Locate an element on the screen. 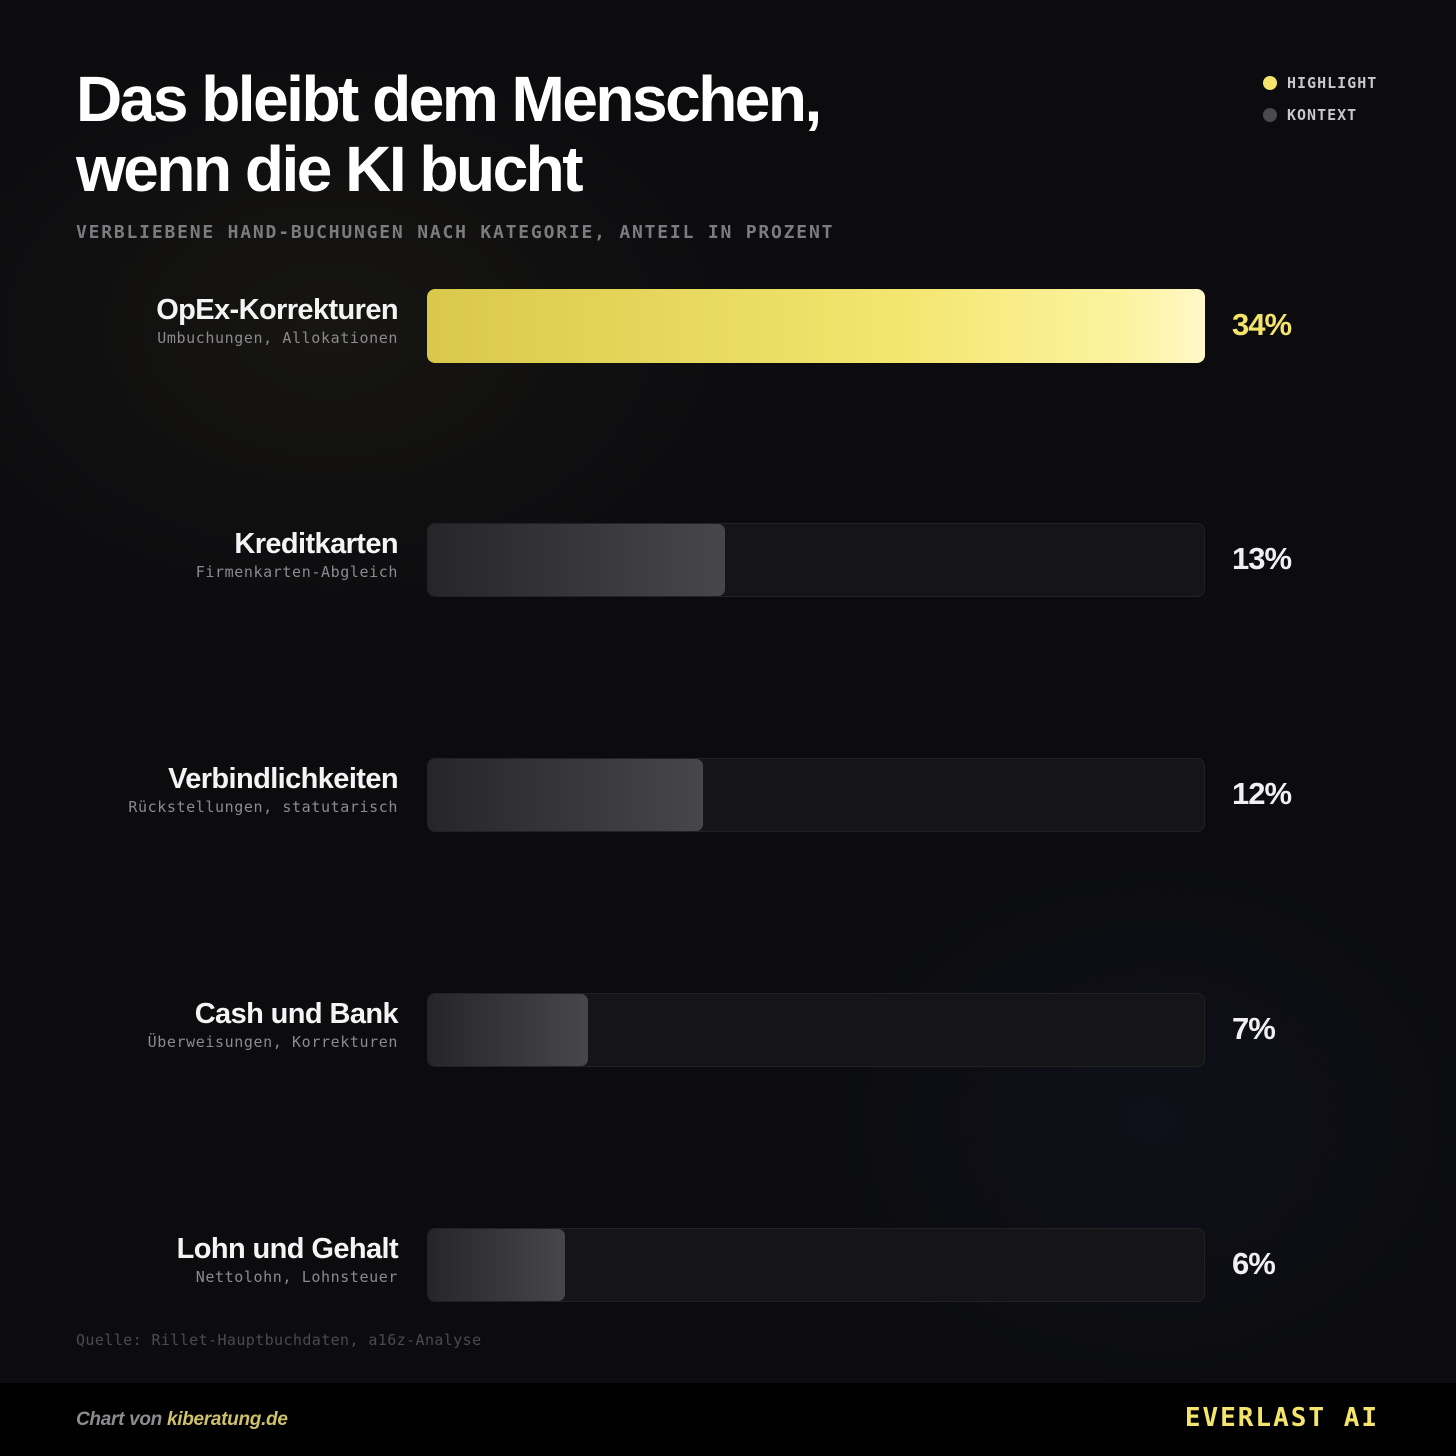  category-subtitle: Überweisungen, Korrekturen is located at coordinates (272, 1042).